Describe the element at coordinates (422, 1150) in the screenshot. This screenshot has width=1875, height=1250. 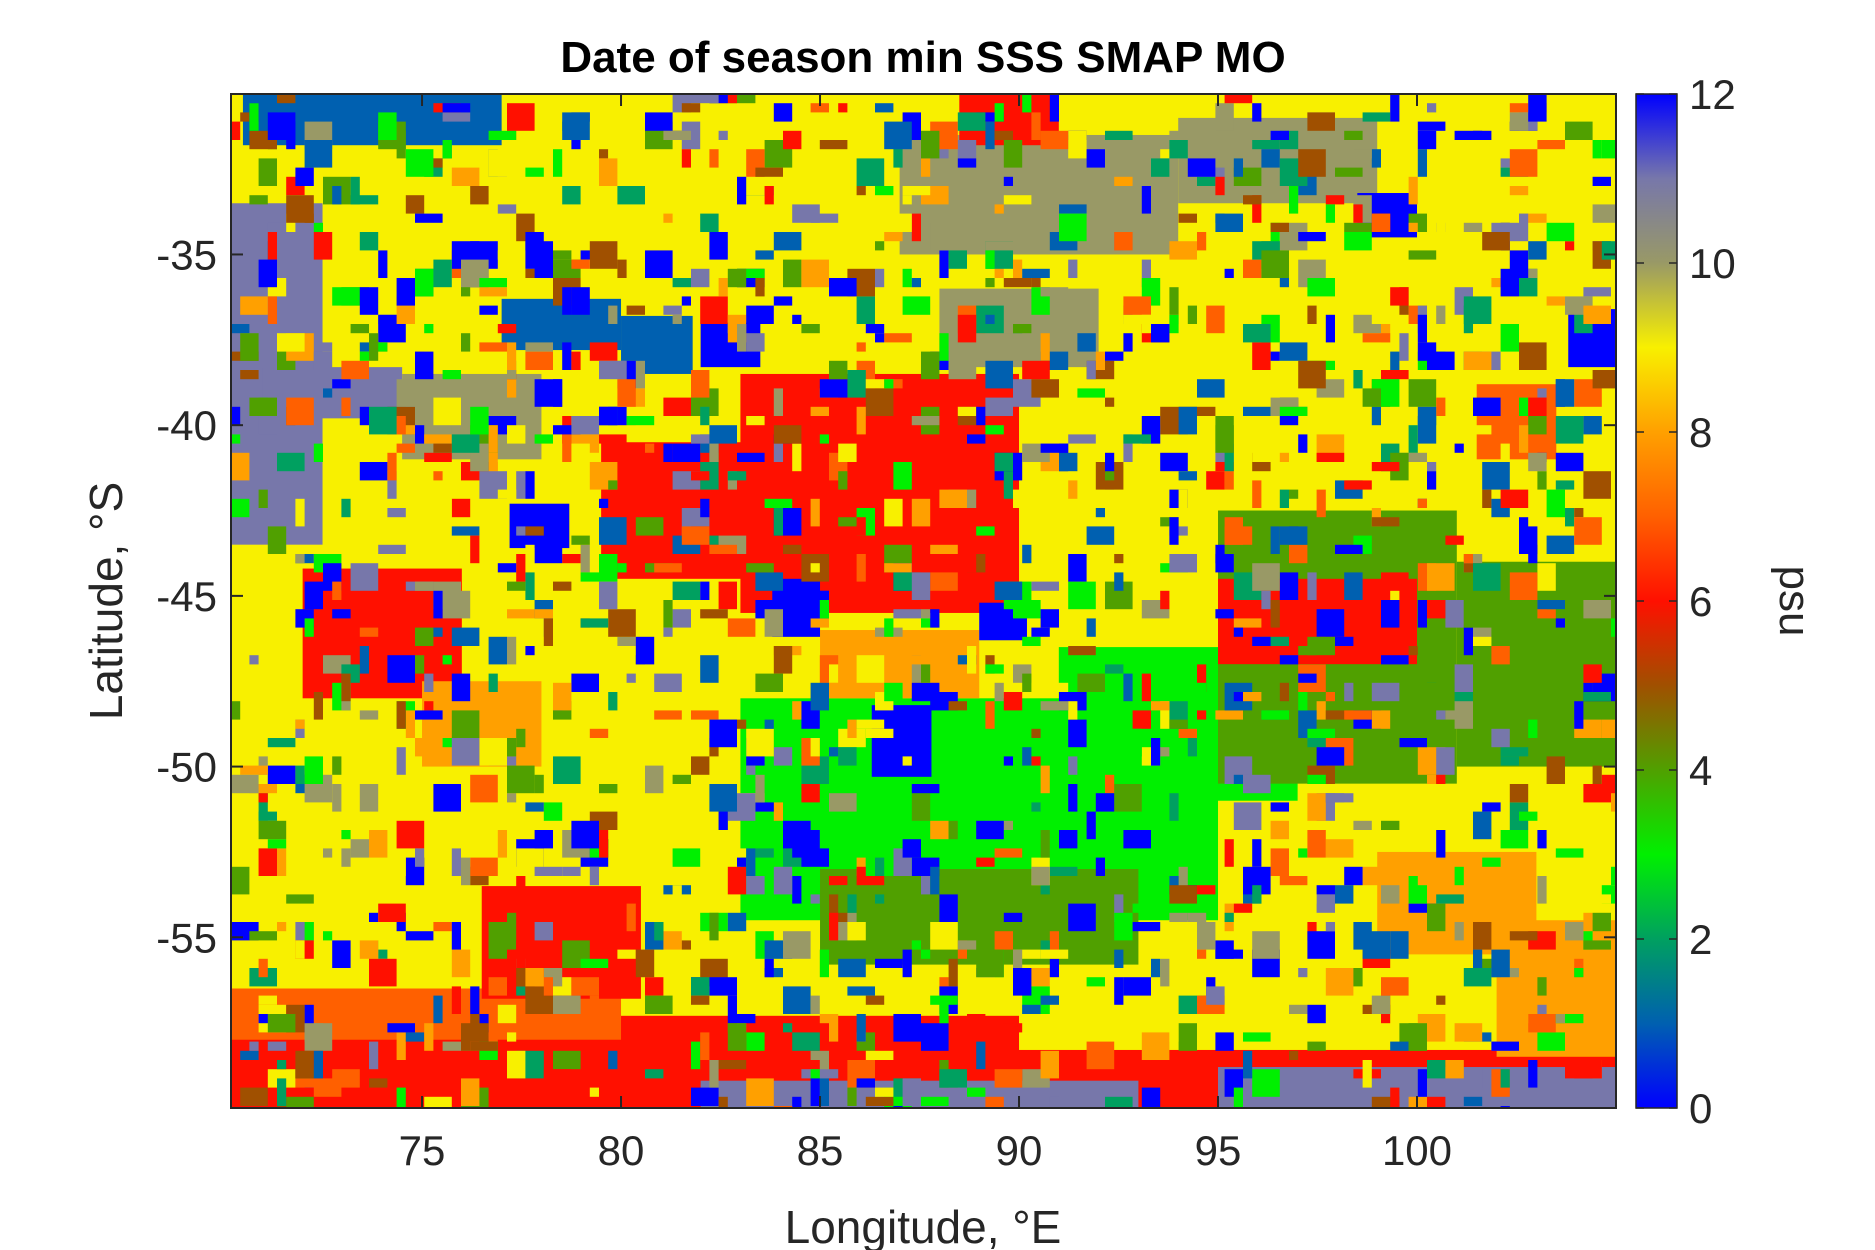
I see `x-tick-label: 75` at that location.